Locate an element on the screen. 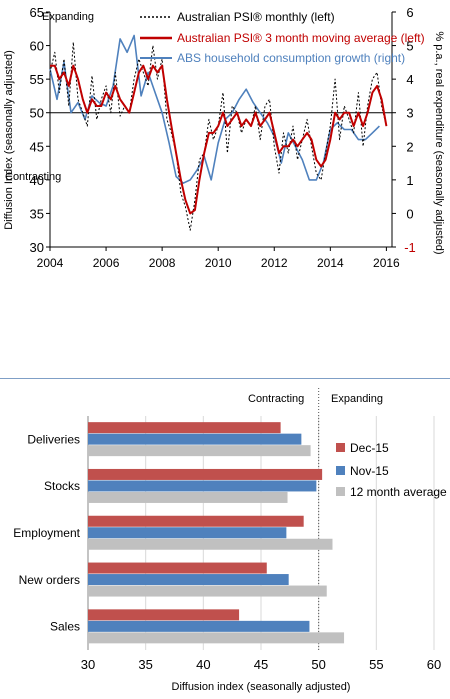 The width and height of the screenshot is (450, 699). x-tick-label: 2014 is located at coordinates (330, 263).